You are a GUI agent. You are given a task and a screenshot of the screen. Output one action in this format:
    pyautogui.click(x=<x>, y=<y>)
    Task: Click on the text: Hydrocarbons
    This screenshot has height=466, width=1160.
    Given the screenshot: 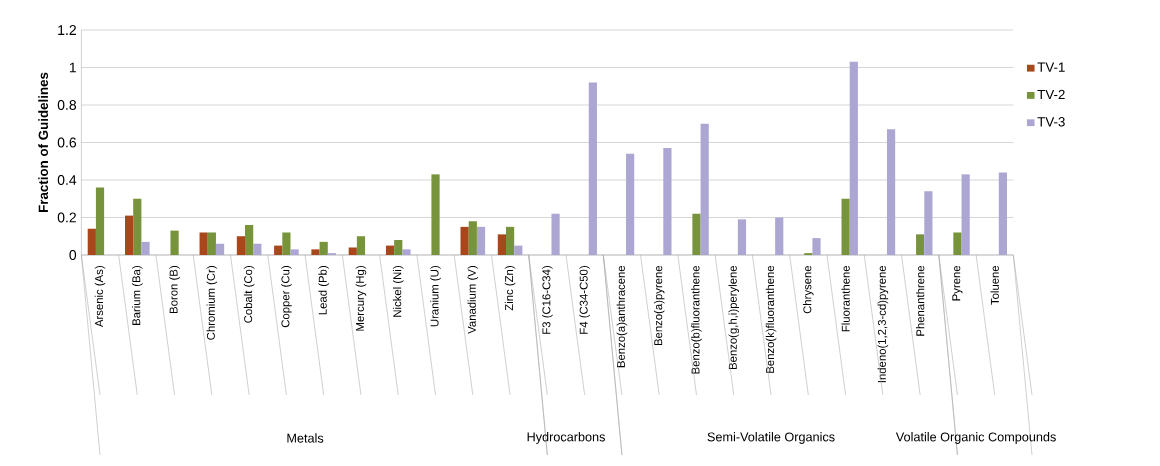 What is the action you would take?
    pyautogui.click(x=566, y=438)
    